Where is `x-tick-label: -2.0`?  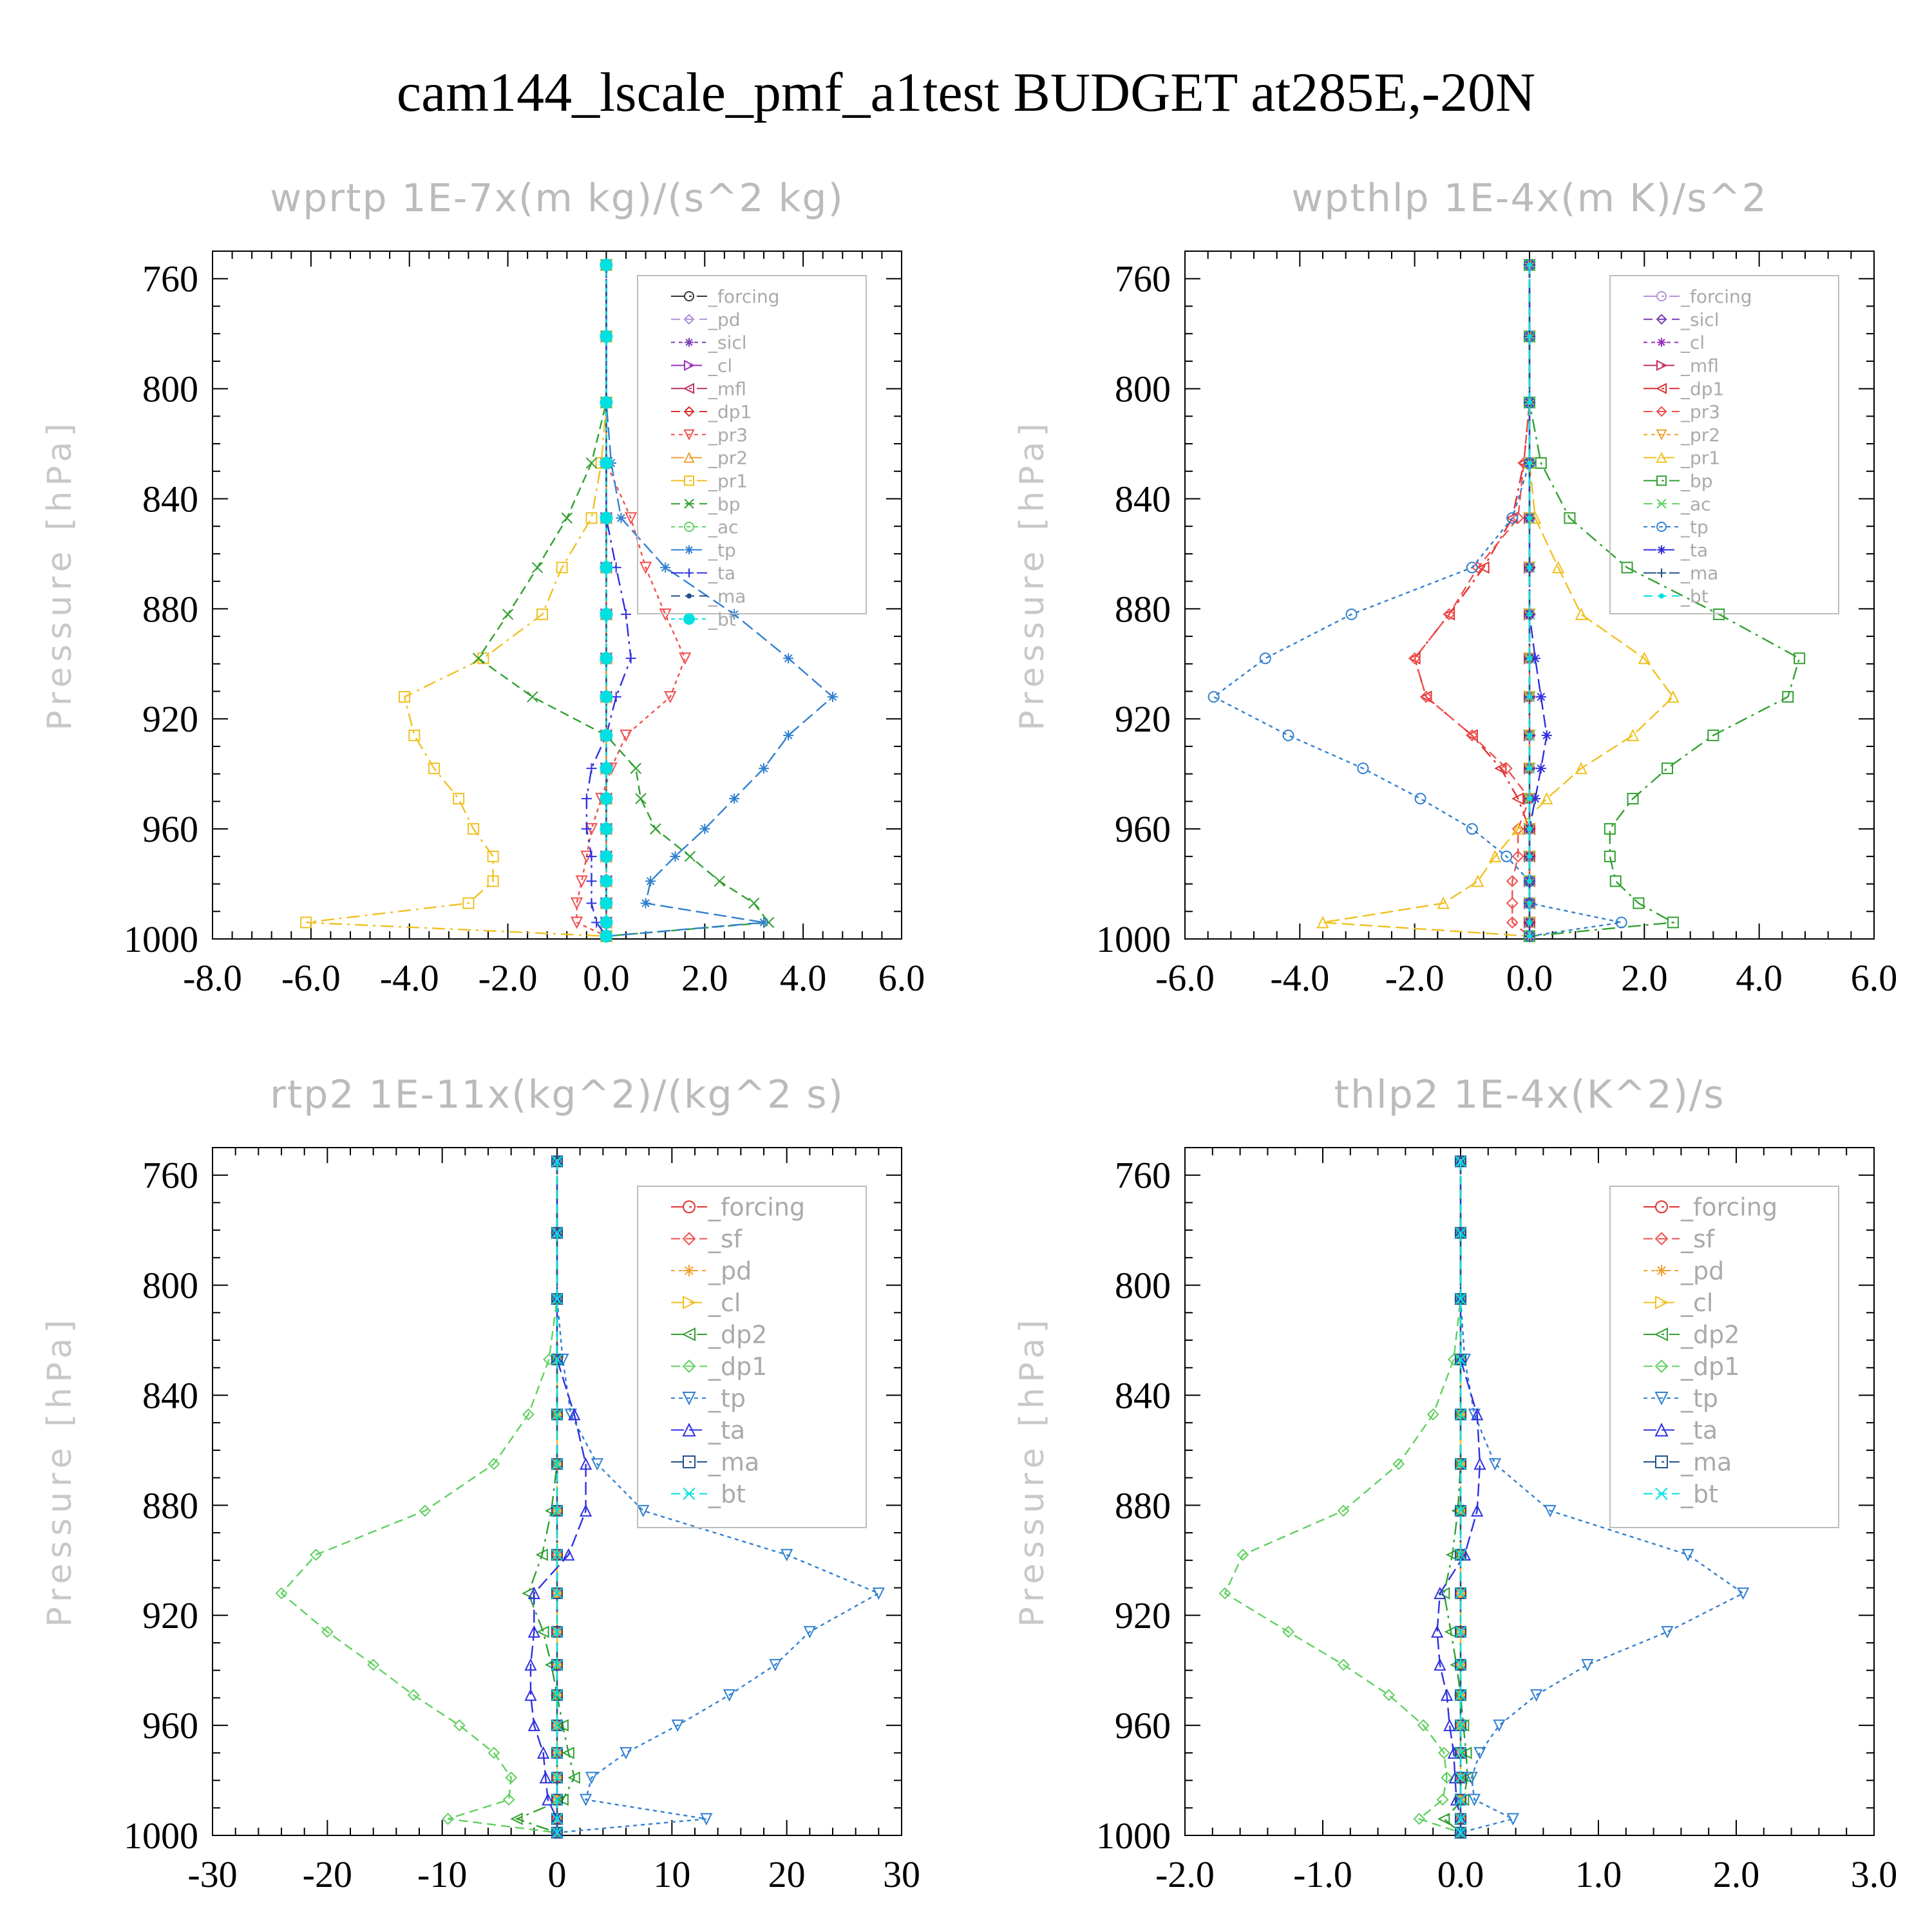
x-tick-label: -2.0 is located at coordinates (508, 978).